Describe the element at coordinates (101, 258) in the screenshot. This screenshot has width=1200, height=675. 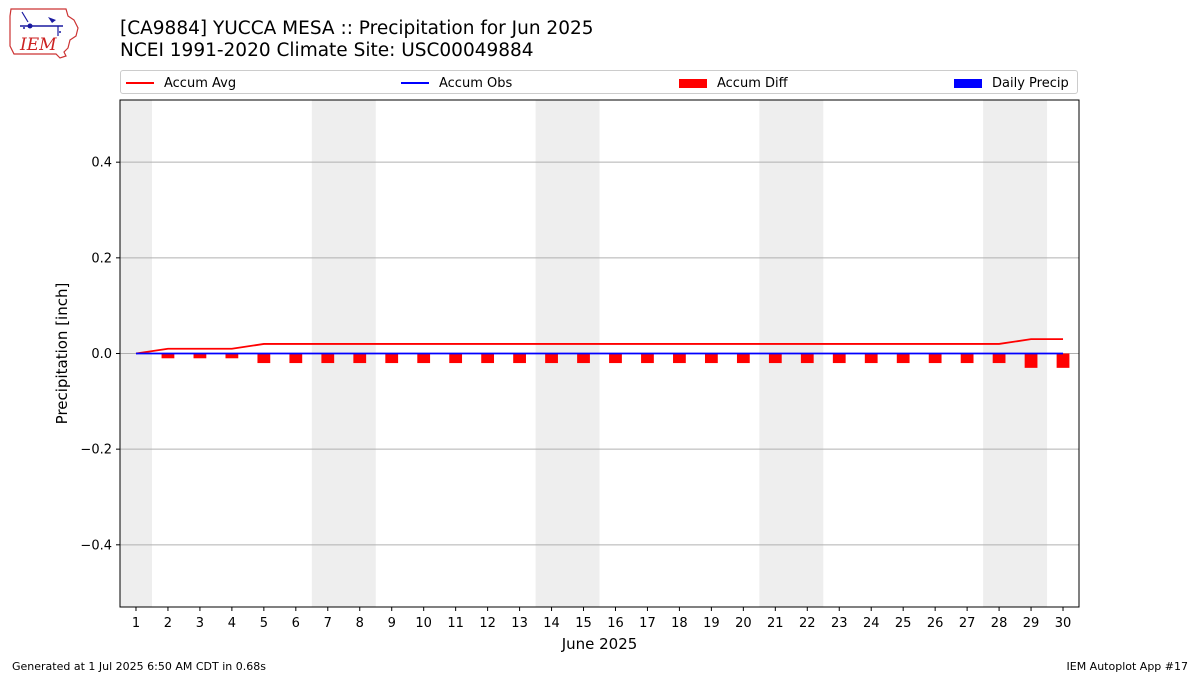
I see `y-tick-label-3: 0.2` at that location.